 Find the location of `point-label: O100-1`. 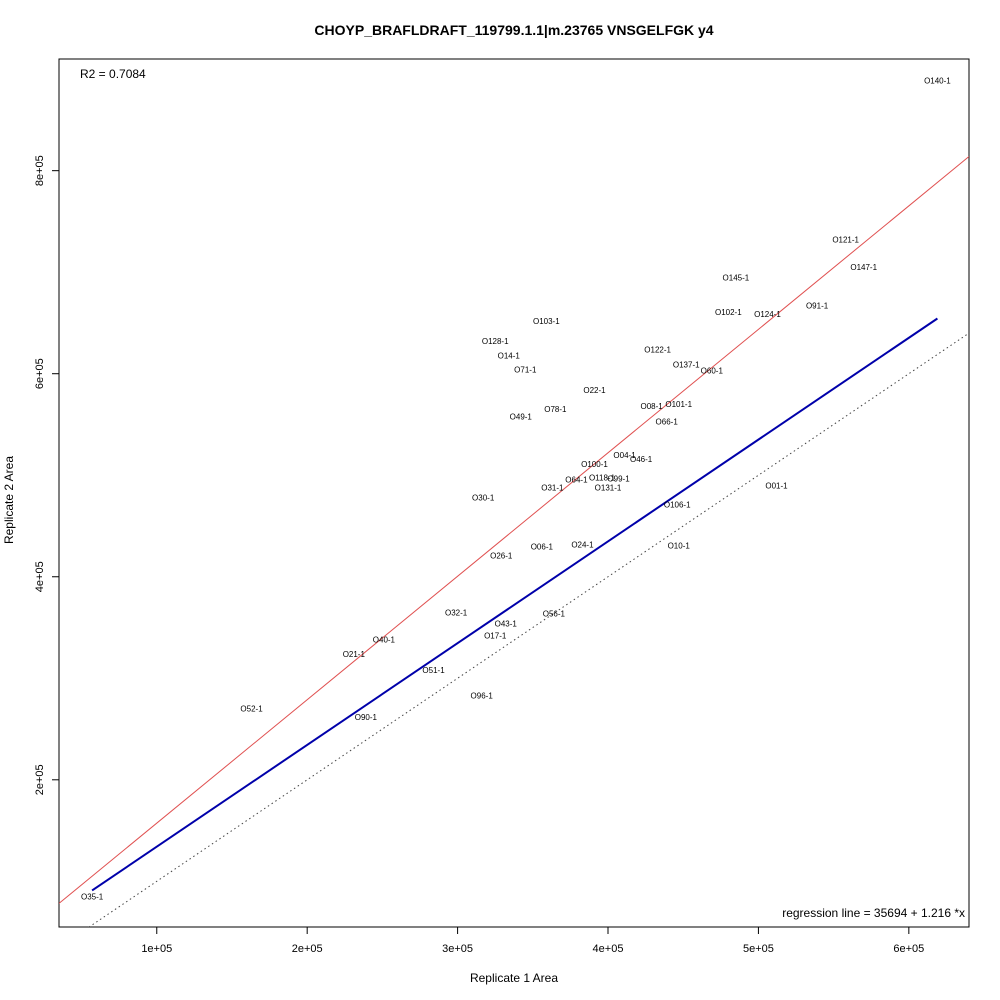

point-label: O100-1 is located at coordinates (594, 464).